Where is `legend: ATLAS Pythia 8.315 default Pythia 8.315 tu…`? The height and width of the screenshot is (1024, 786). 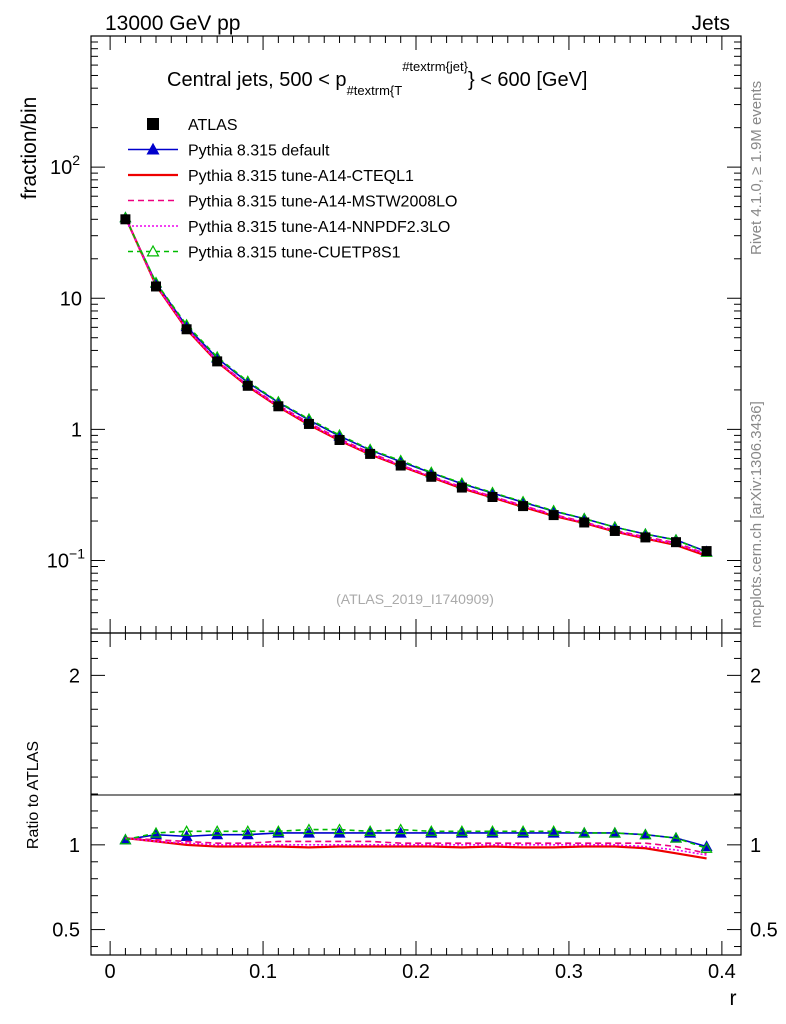 legend: ATLAS Pythia 8.315 default Pythia 8.315 tu… is located at coordinates (292, 189).